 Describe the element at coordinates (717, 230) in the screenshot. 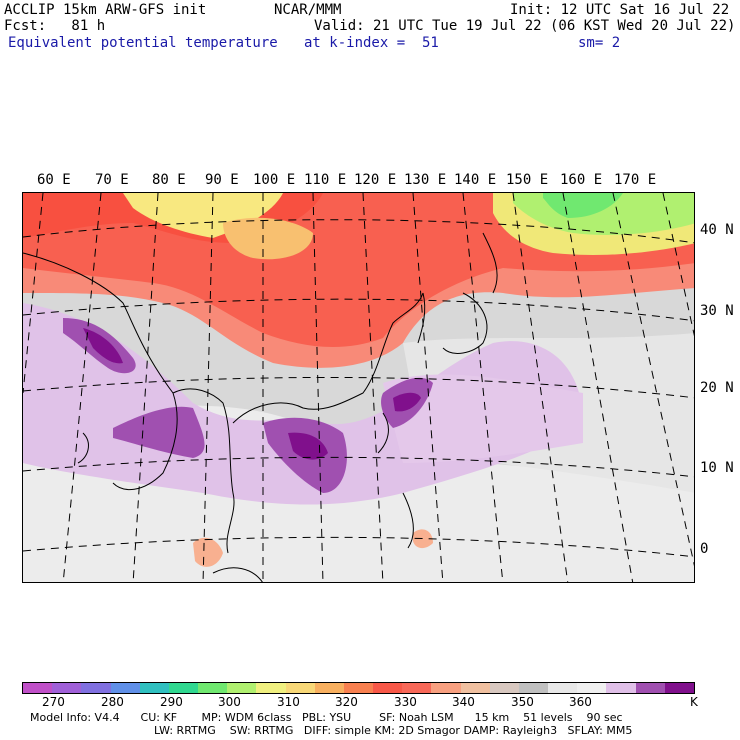

I see `lat-label: 40 N` at that location.